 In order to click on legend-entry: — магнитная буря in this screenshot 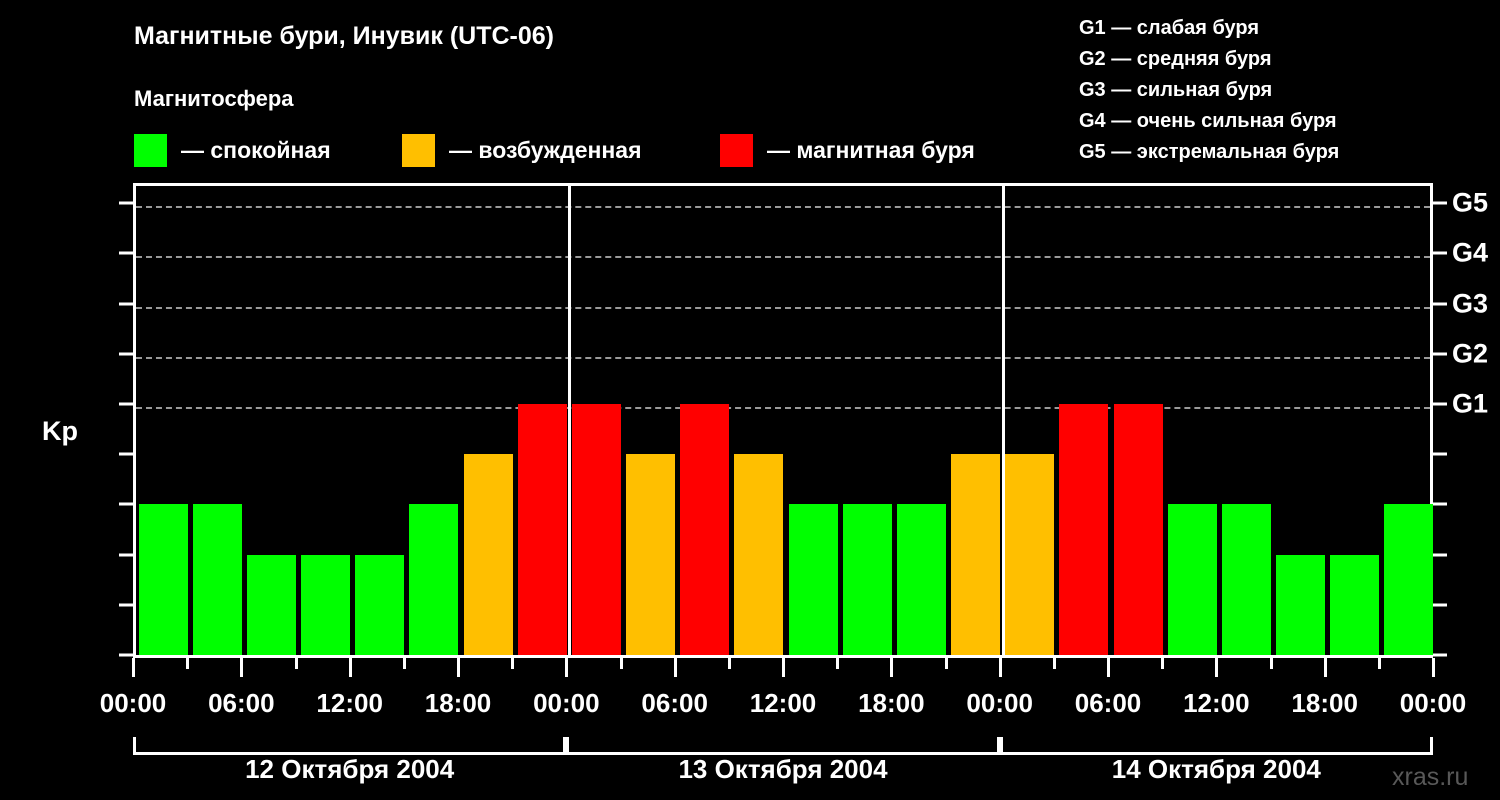, I will do `click(847, 150)`.